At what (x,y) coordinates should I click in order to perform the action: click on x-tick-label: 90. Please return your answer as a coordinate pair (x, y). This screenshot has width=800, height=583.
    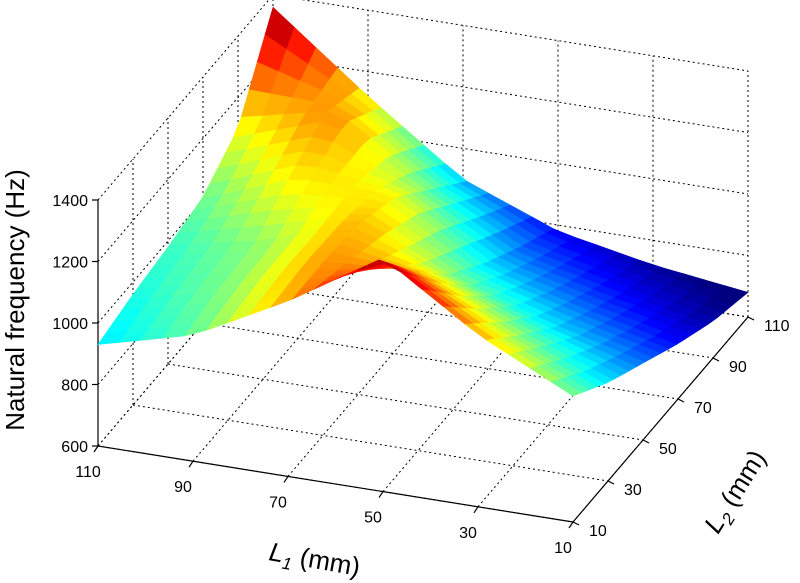
    Looking at the image, I should click on (183, 487).